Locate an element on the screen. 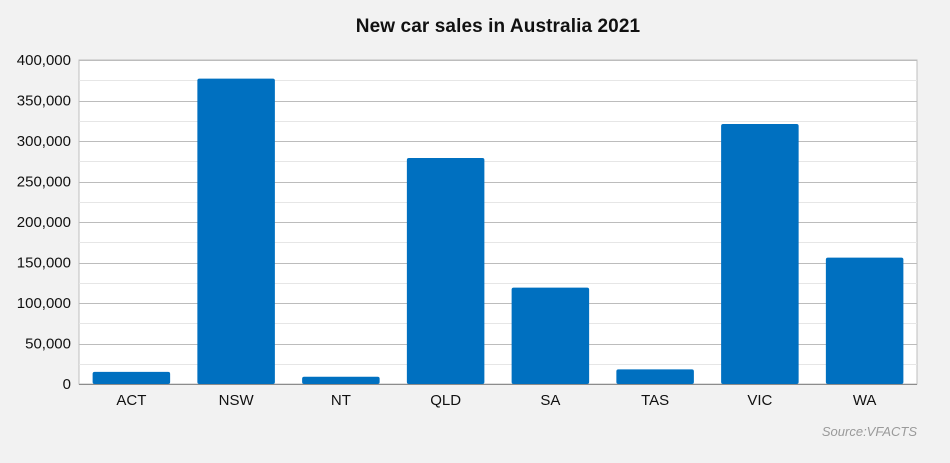  bar-tas is located at coordinates (655, 376).